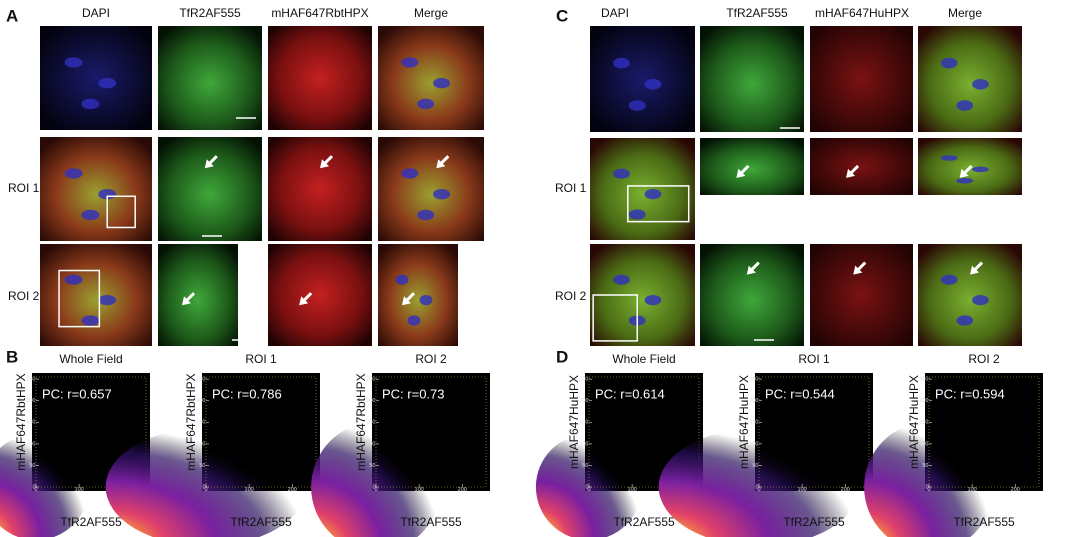 The height and width of the screenshot is (537, 1065). What do you see at coordinates (615, 318) in the screenshot?
I see `roi-box` at bounding box center [615, 318].